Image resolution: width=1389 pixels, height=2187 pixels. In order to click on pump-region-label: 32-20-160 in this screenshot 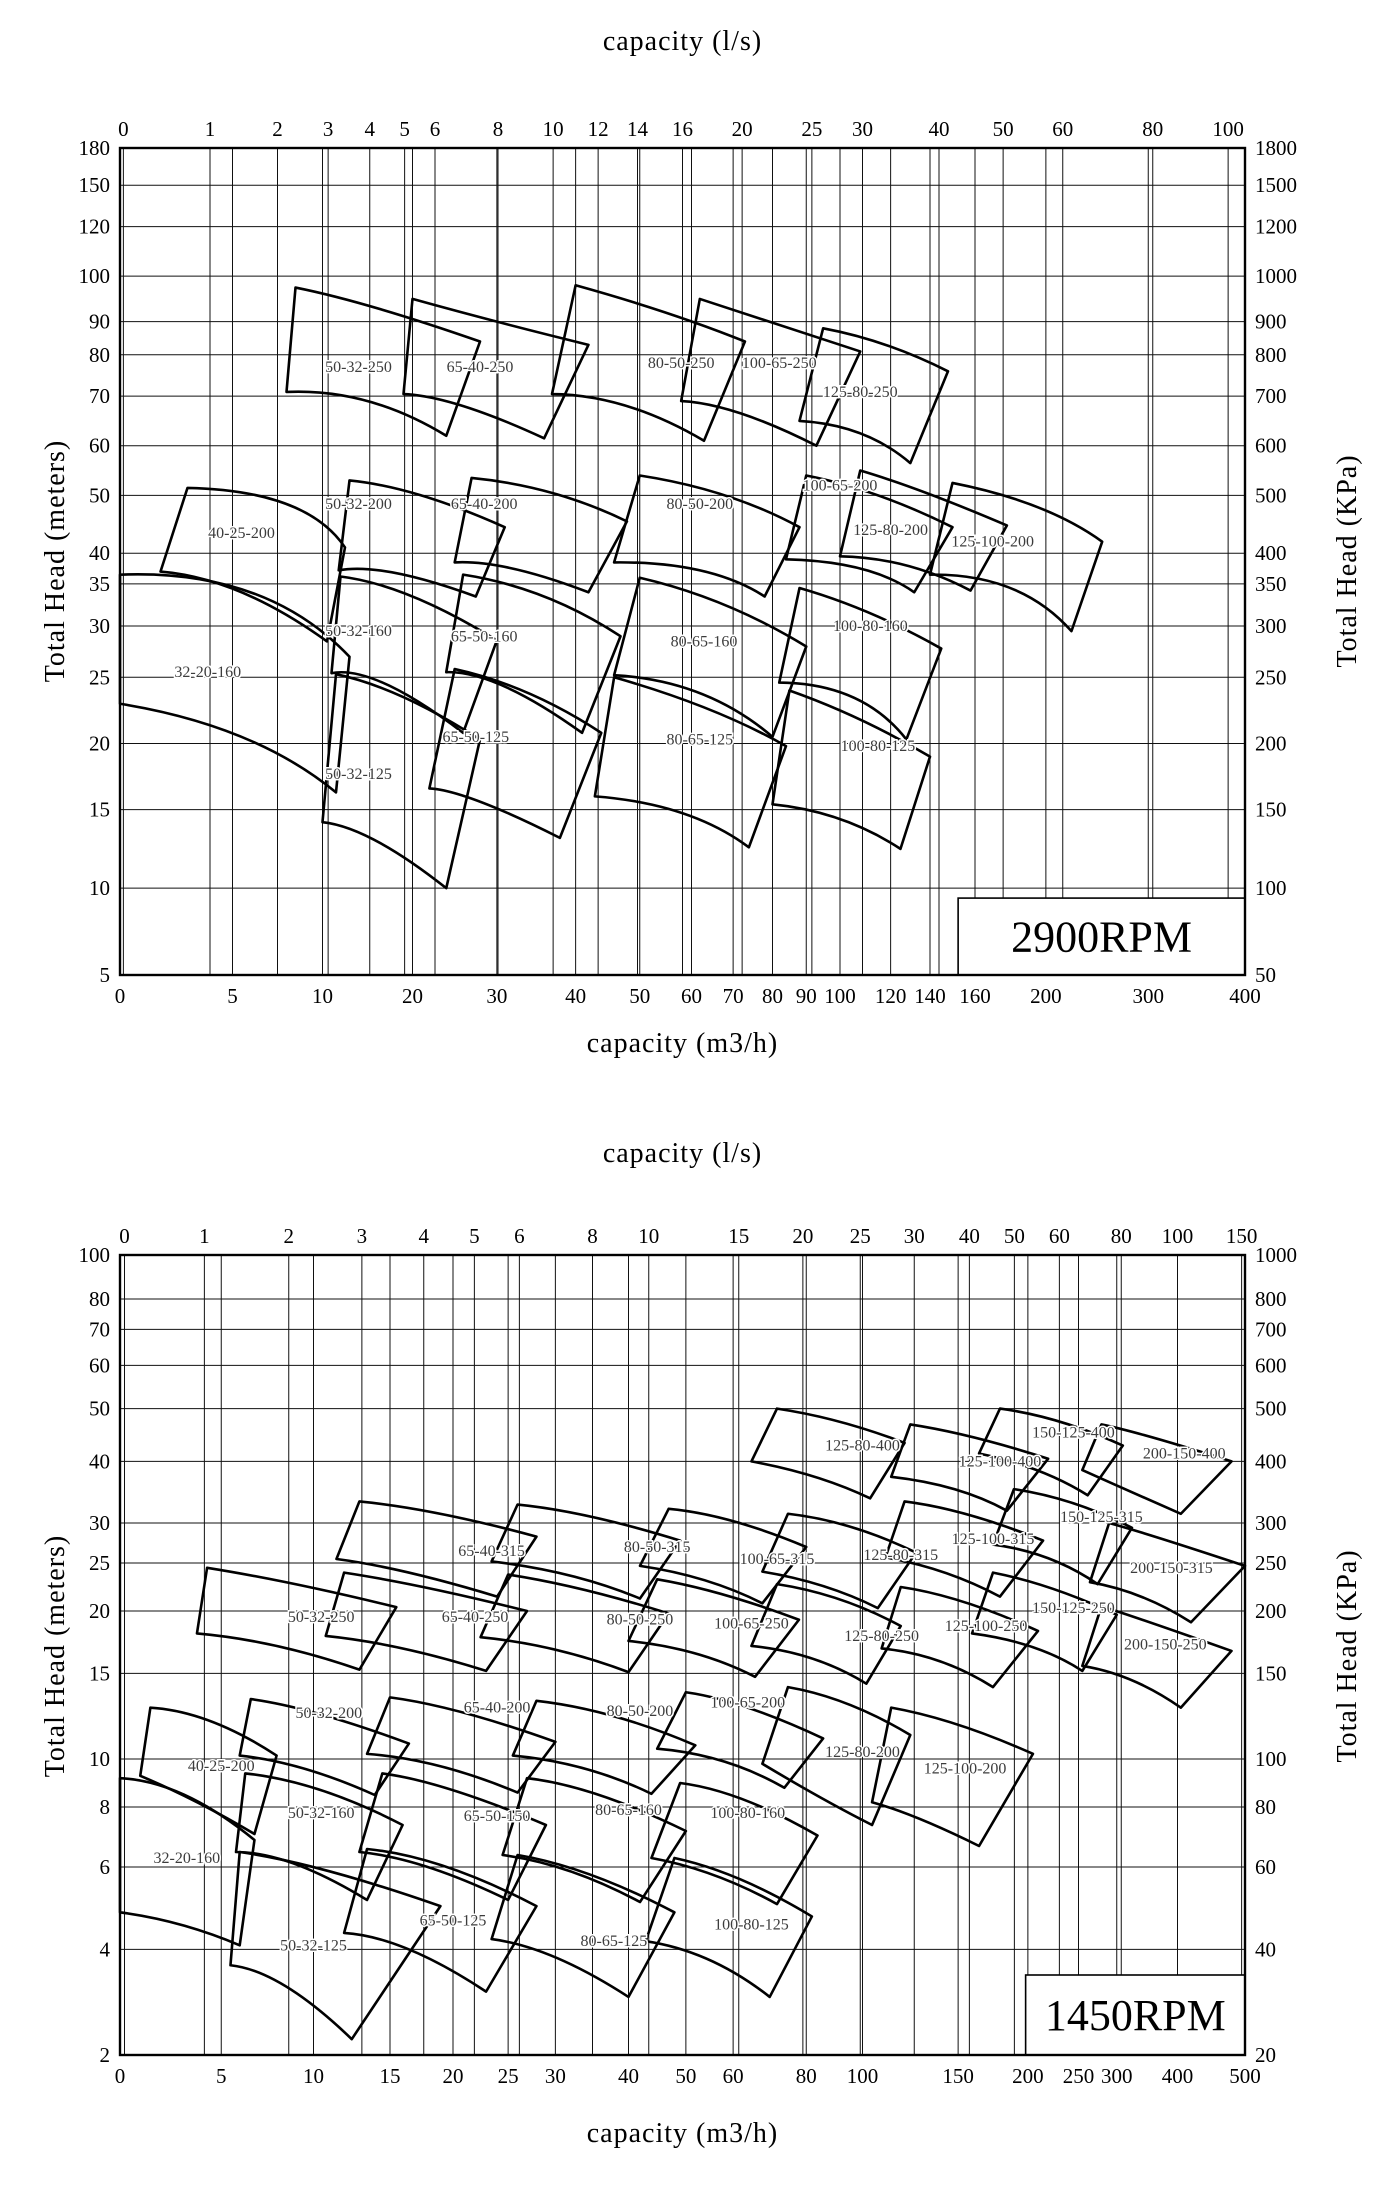, I will do `click(186, 1858)`.